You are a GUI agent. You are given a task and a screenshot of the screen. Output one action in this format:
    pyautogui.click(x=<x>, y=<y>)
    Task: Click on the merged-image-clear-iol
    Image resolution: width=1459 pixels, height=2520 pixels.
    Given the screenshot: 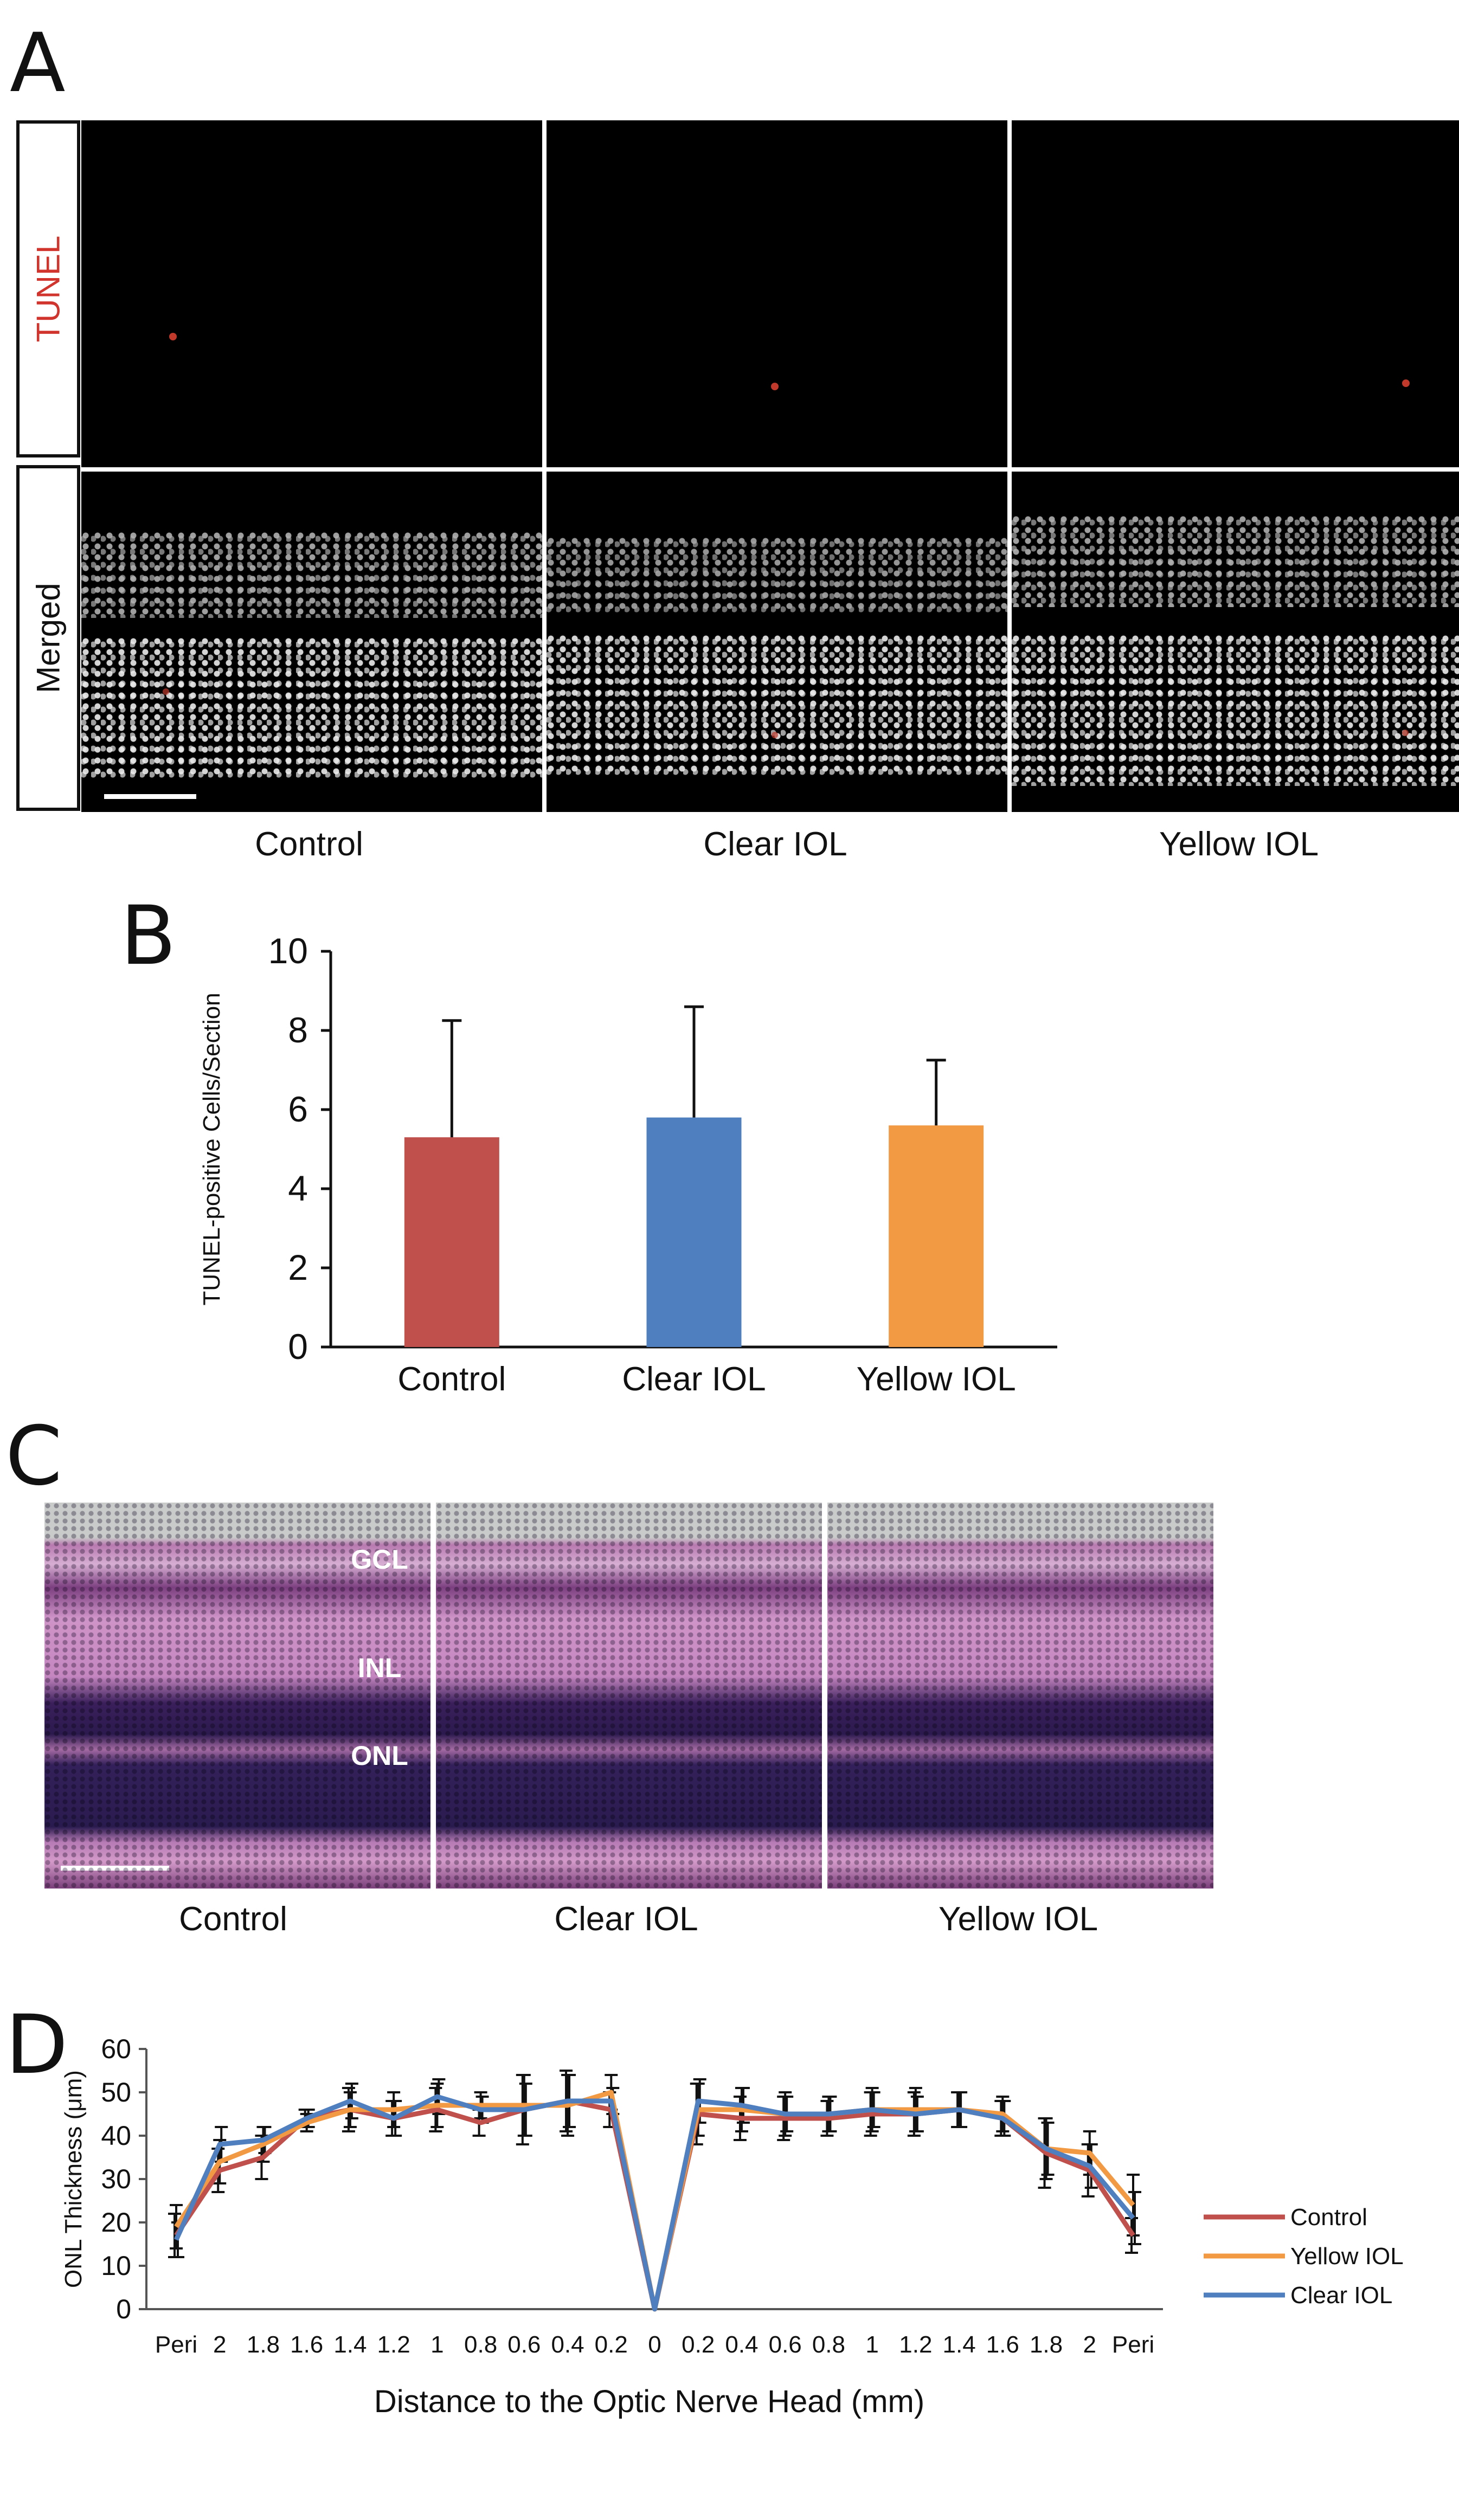 What is the action you would take?
    pyautogui.click(x=777, y=642)
    